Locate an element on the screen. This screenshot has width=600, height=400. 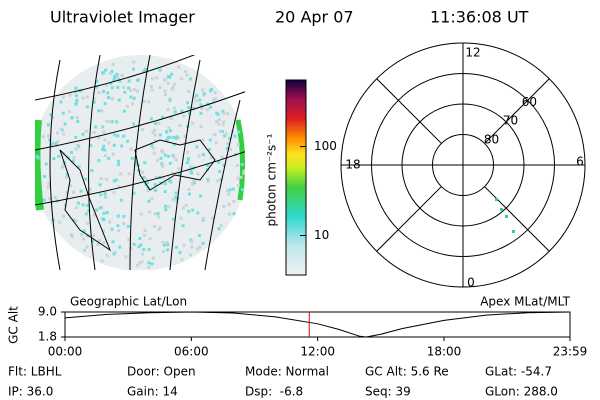
lat-ring is located at coordinates (463, 165).